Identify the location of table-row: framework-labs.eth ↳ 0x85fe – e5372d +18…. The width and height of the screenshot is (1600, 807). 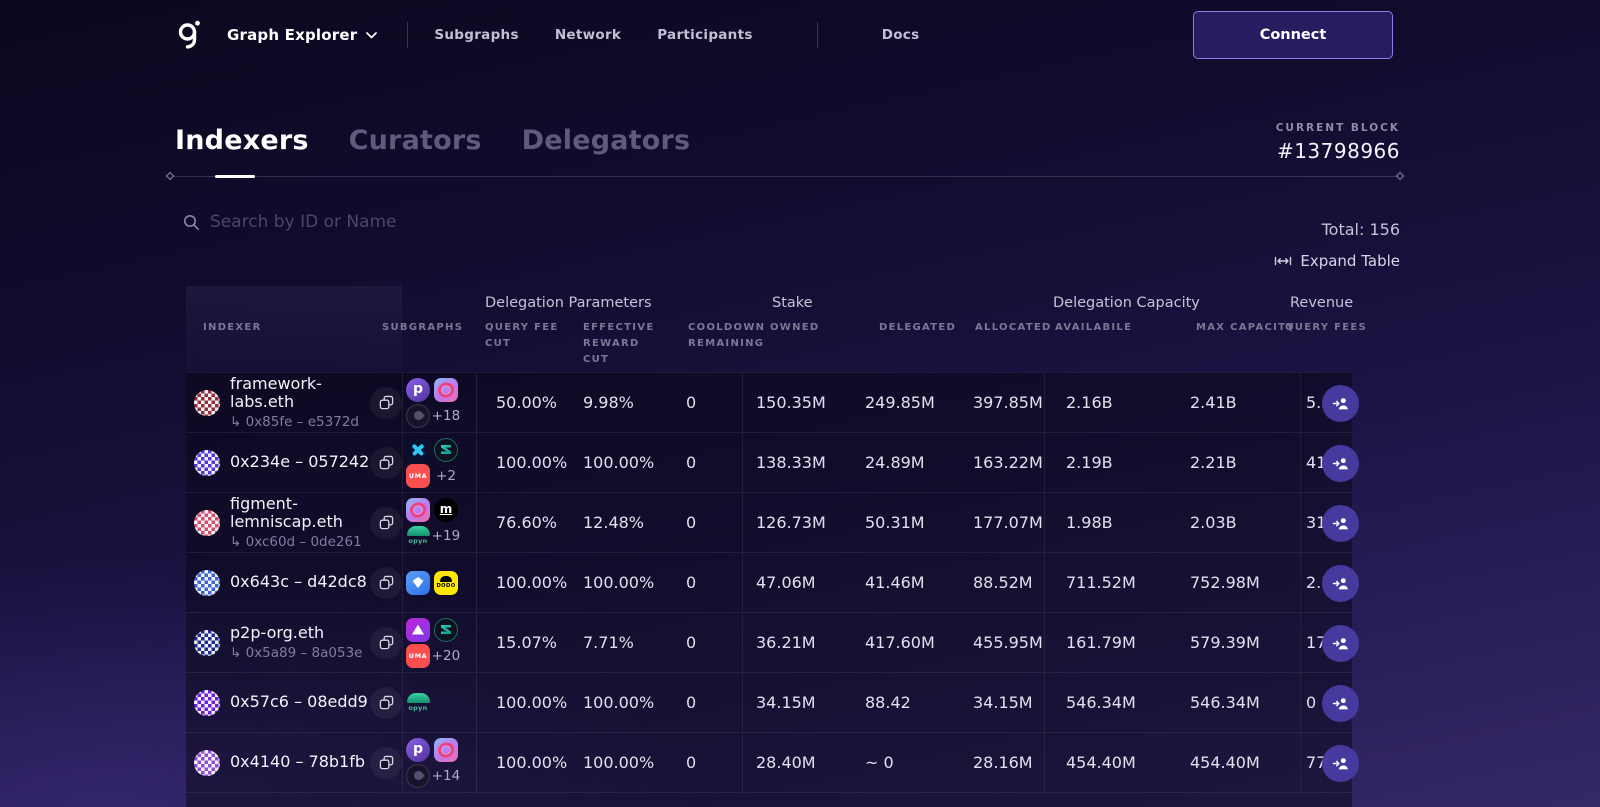
(772, 402).